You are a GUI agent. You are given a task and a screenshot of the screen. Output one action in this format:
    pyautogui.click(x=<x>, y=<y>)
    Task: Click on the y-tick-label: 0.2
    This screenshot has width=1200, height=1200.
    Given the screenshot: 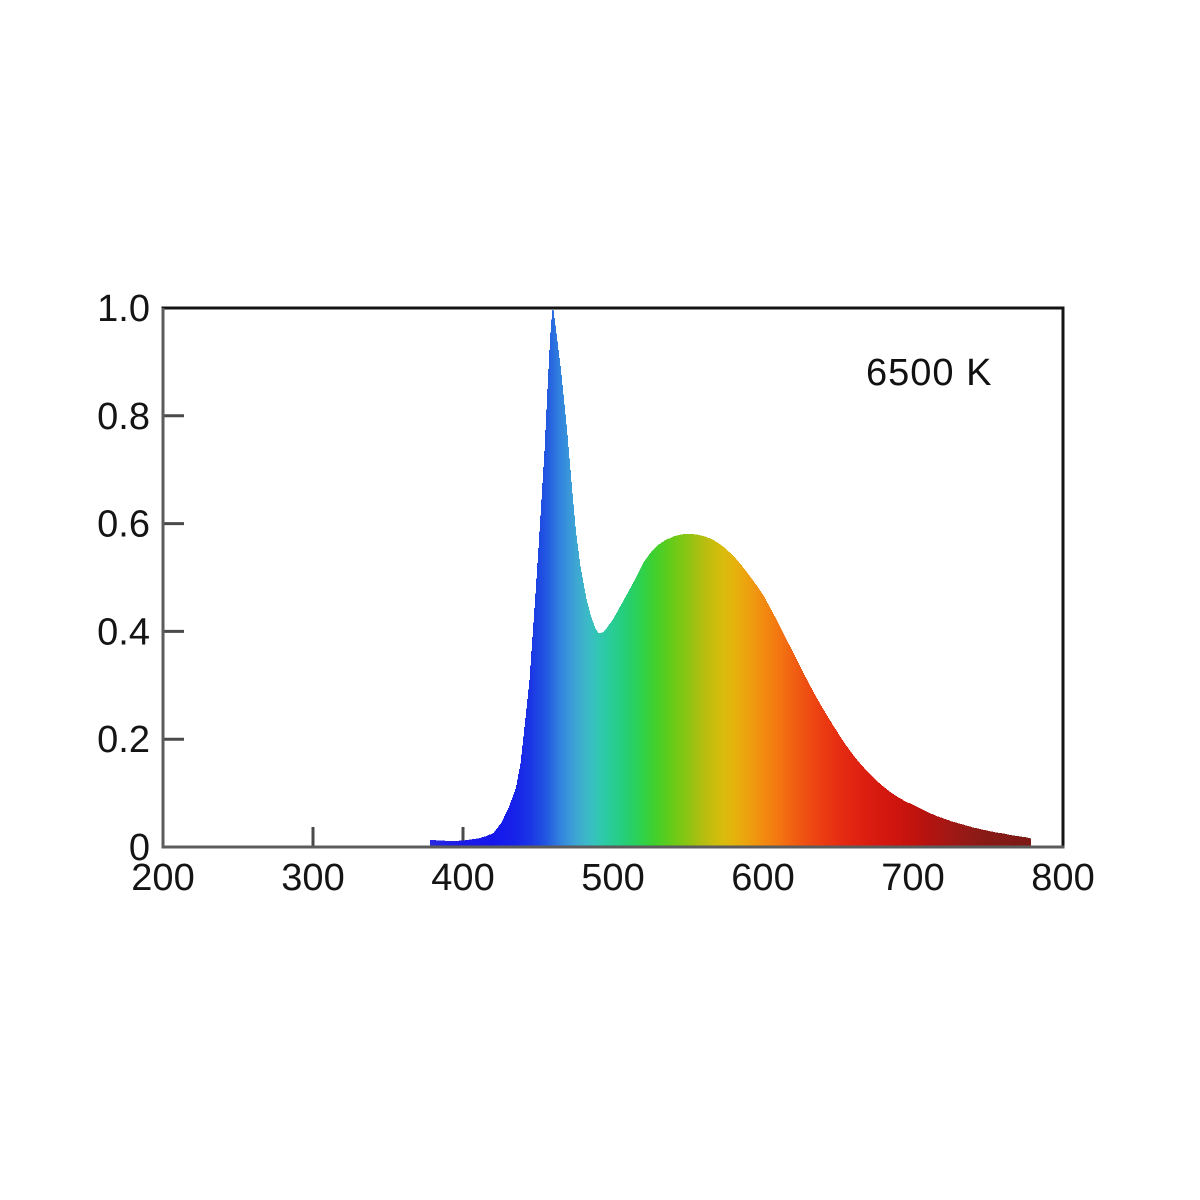 What is the action you would take?
    pyautogui.click(x=123, y=740)
    